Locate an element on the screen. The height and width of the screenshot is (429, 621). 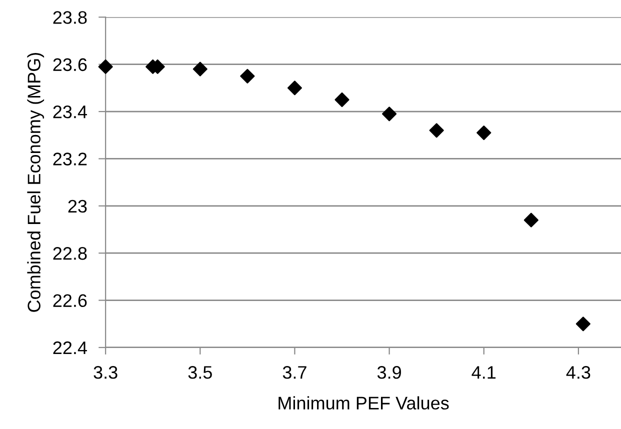
y-axis-title: Combined Fuel Economy (MPG) is located at coordinates (35, 182).